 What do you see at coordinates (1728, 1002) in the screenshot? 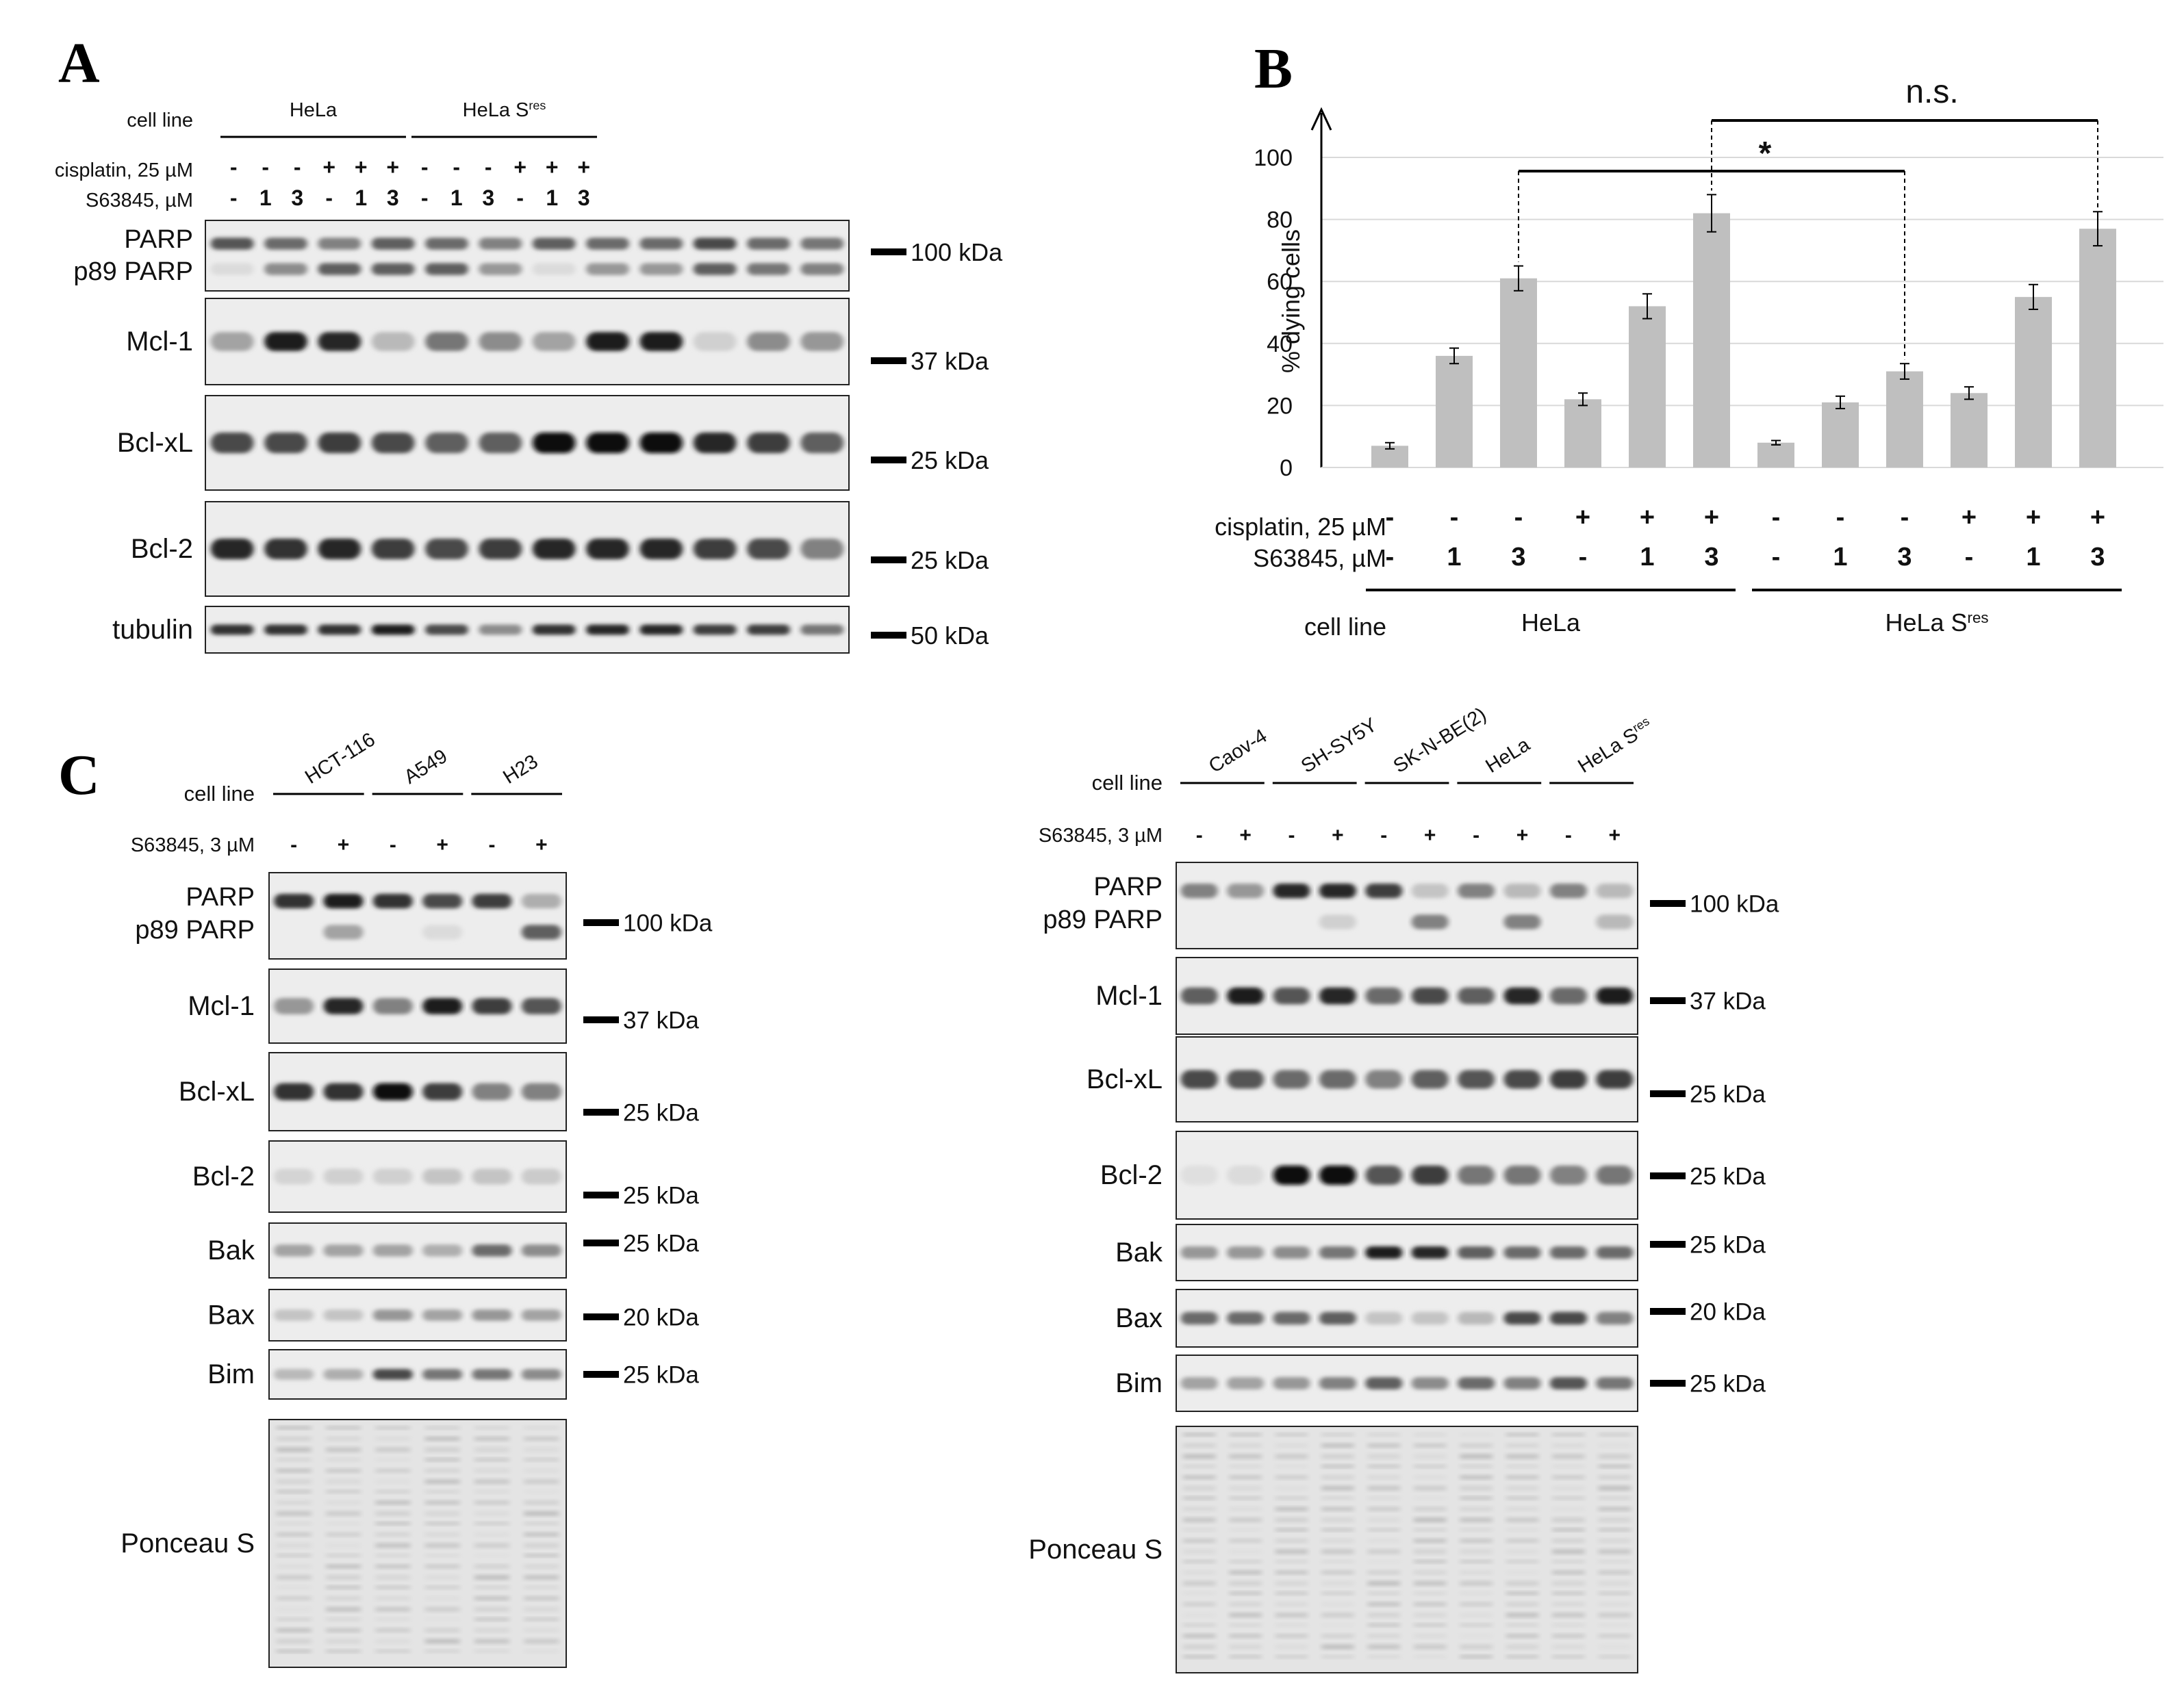
I see `blot-marker-marker-label: 37 kDa` at bounding box center [1728, 1002].